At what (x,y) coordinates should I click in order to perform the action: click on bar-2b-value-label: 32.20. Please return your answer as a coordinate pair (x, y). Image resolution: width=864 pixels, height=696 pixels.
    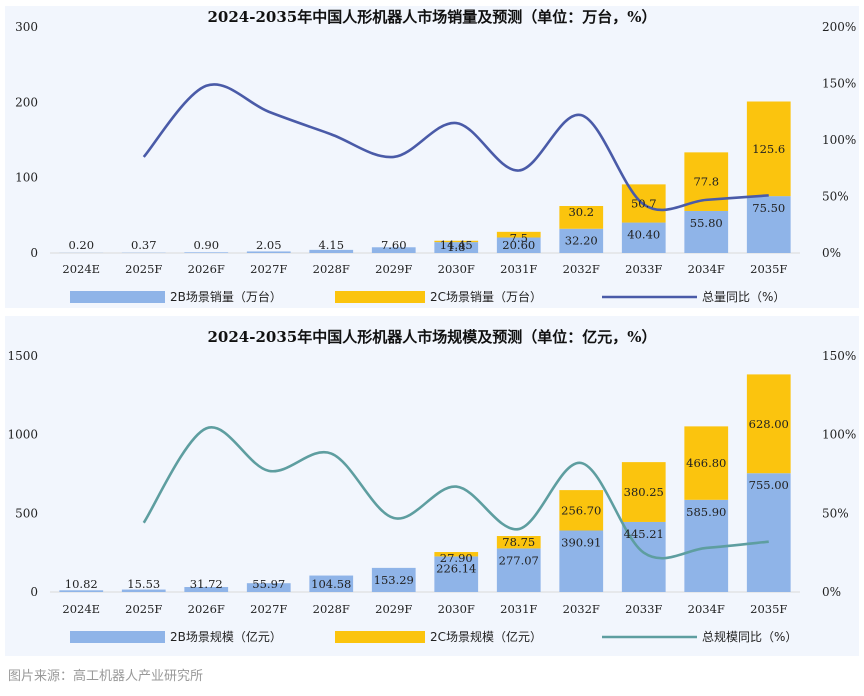
    Looking at the image, I should click on (581, 241).